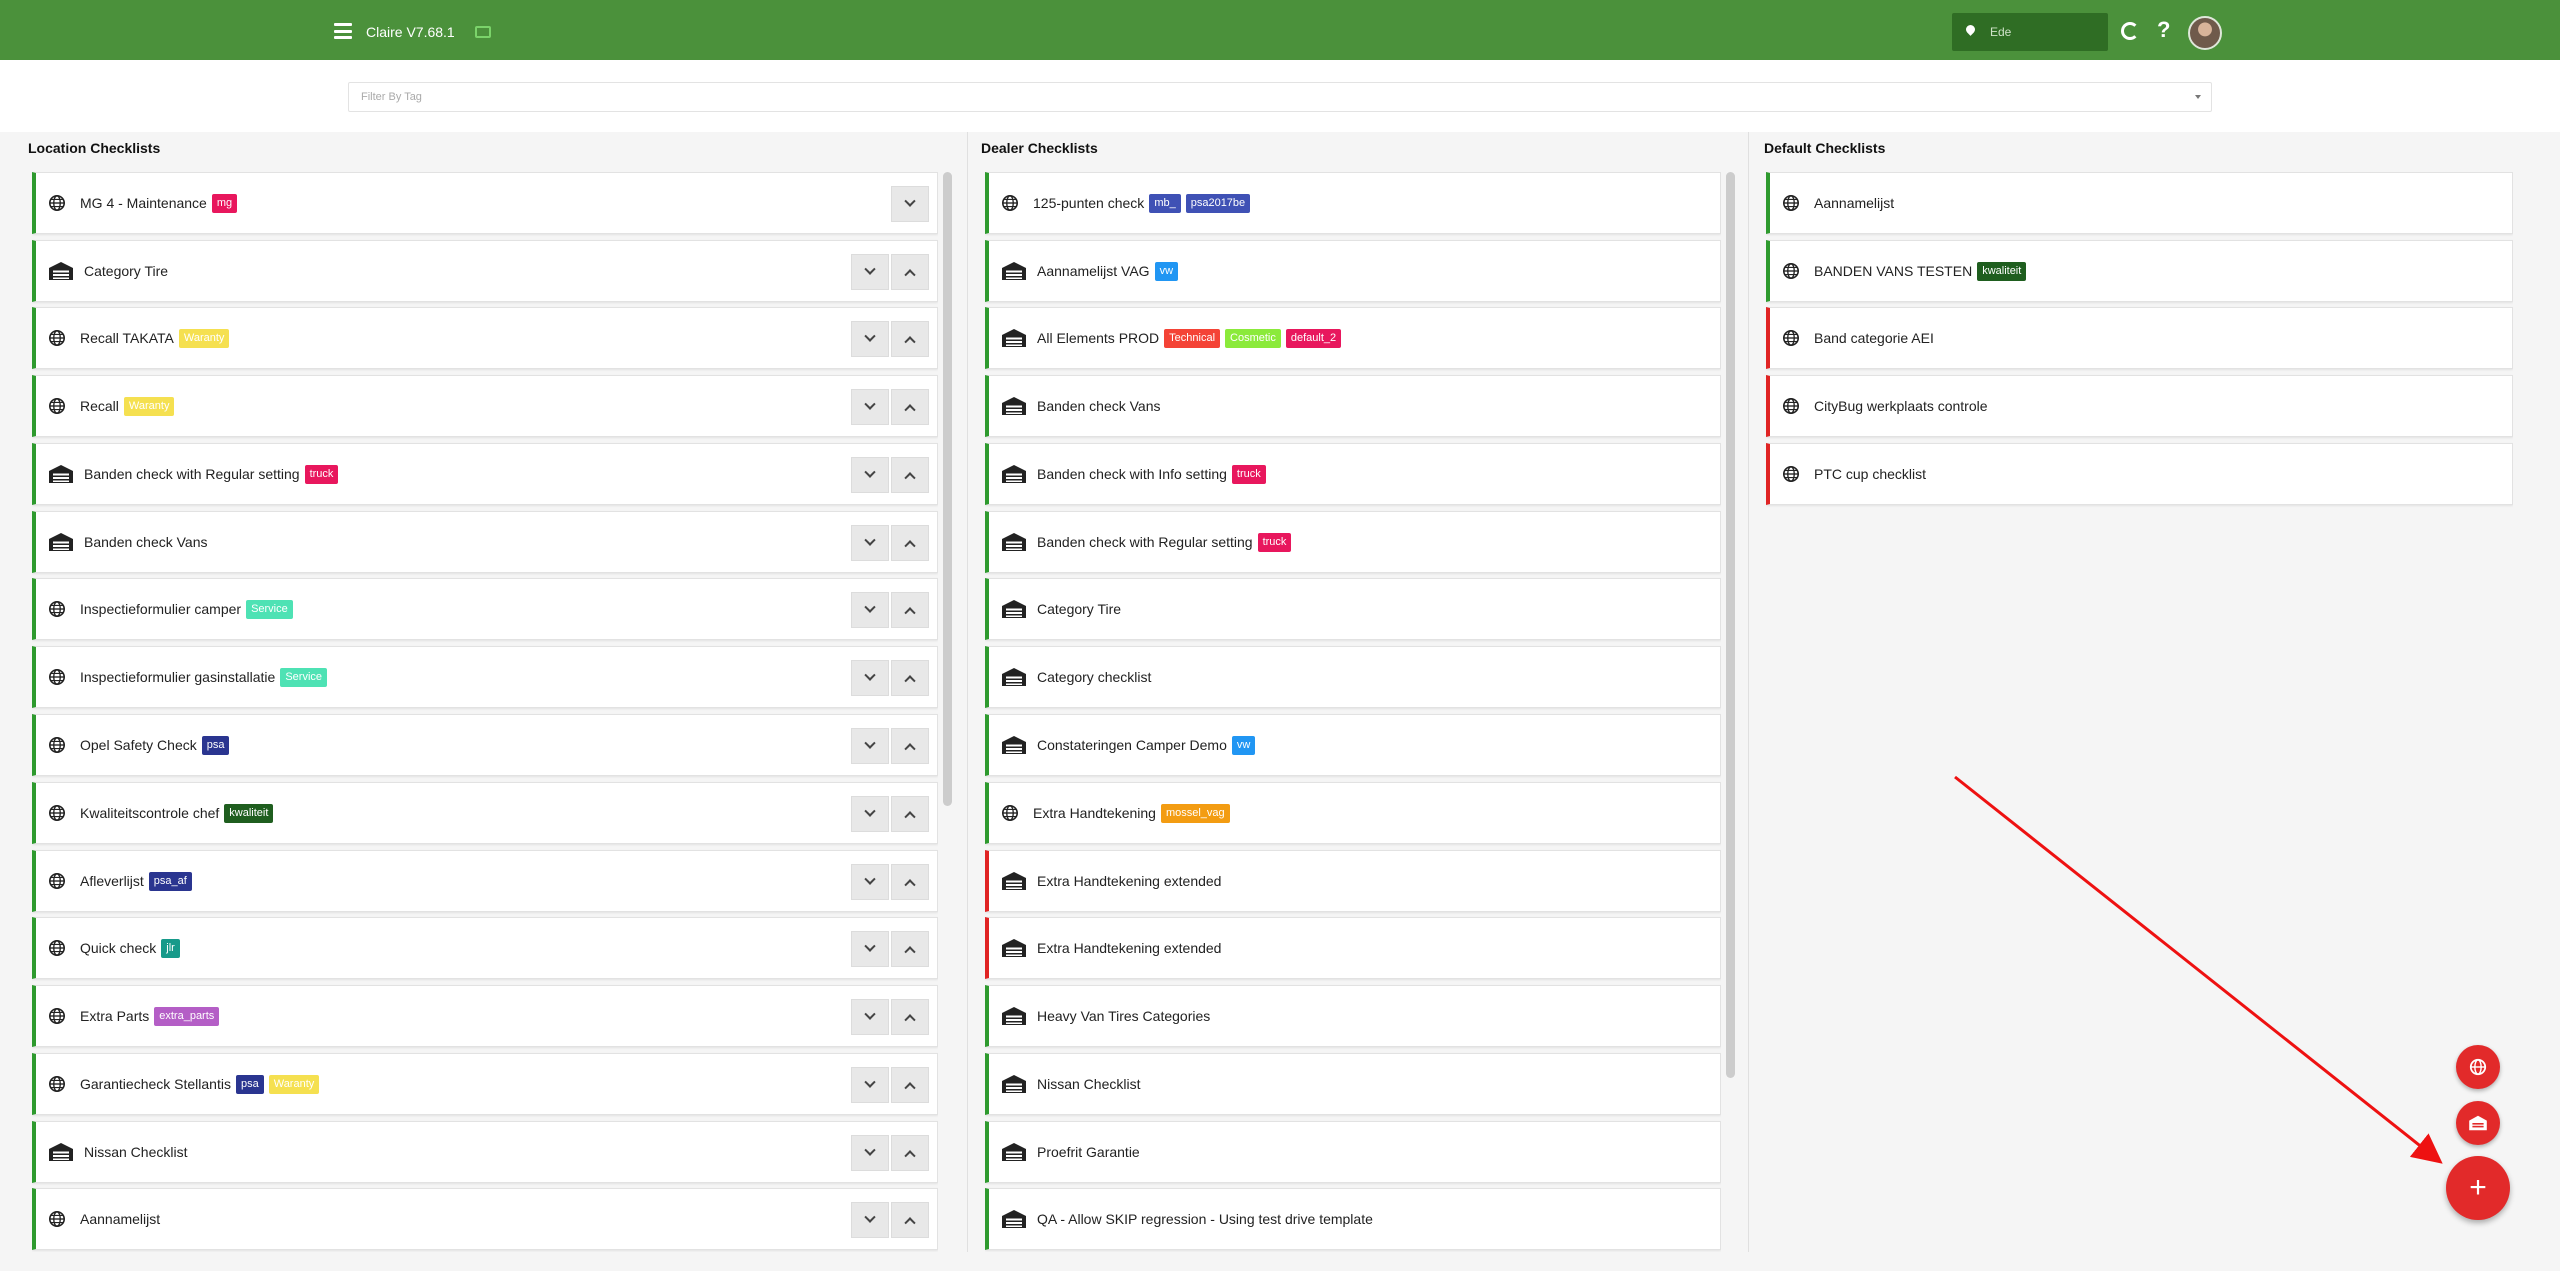  What do you see at coordinates (2478, 1188) in the screenshot?
I see `add-checklist-fab: +` at bounding box center [2478, 1188].